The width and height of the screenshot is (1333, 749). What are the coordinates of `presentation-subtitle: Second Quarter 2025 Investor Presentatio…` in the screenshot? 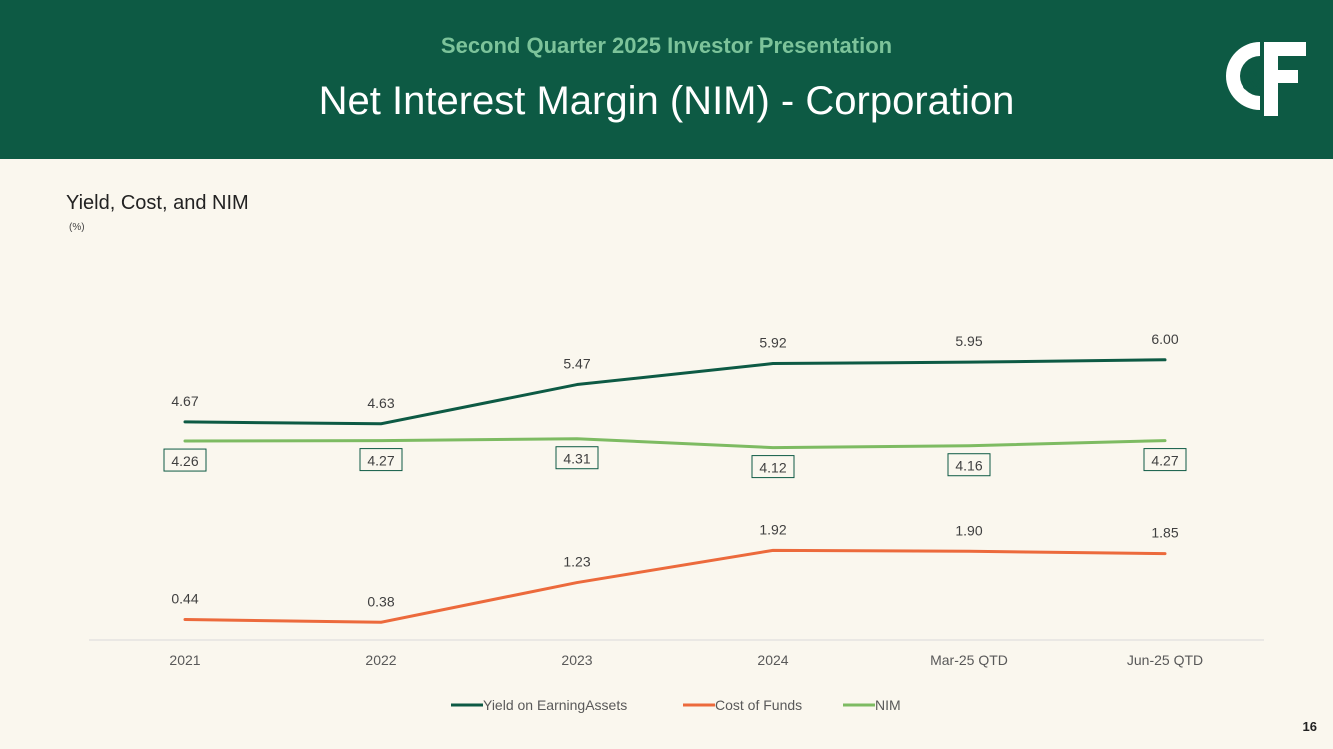 It's located at (666, 45).